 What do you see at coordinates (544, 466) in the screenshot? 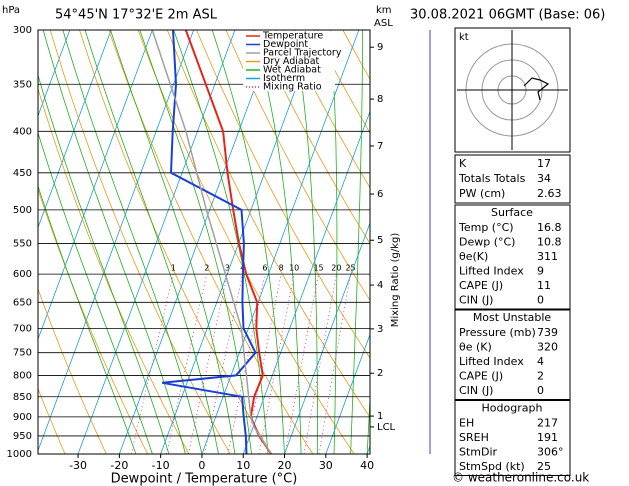
I see `row-value: 25` at bounding box center [544, 466].